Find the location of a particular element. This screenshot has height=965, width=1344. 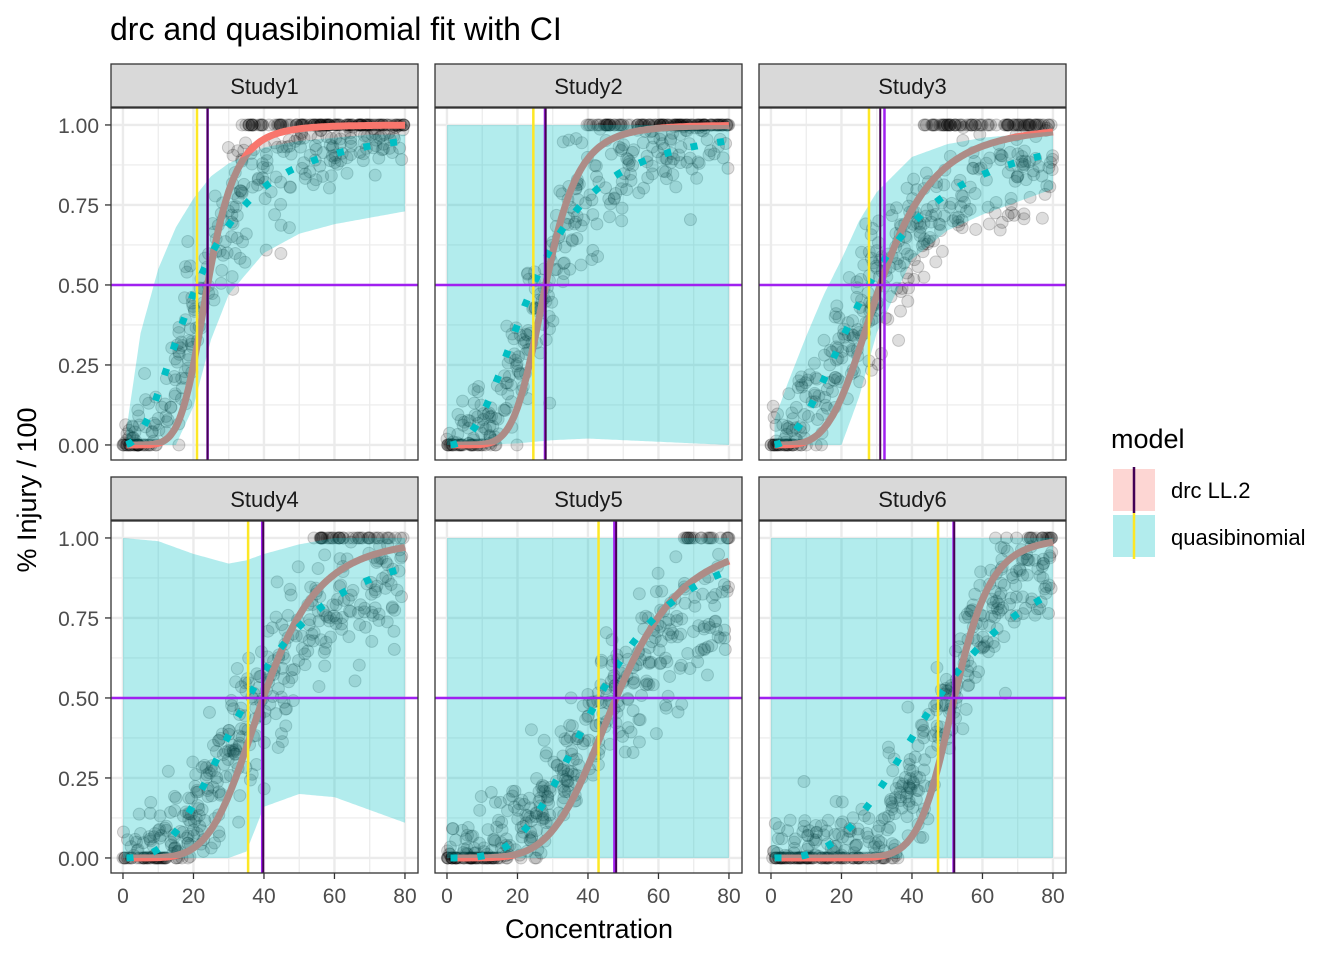

x-tick-label: 20 is located at coordinates (193, 896).